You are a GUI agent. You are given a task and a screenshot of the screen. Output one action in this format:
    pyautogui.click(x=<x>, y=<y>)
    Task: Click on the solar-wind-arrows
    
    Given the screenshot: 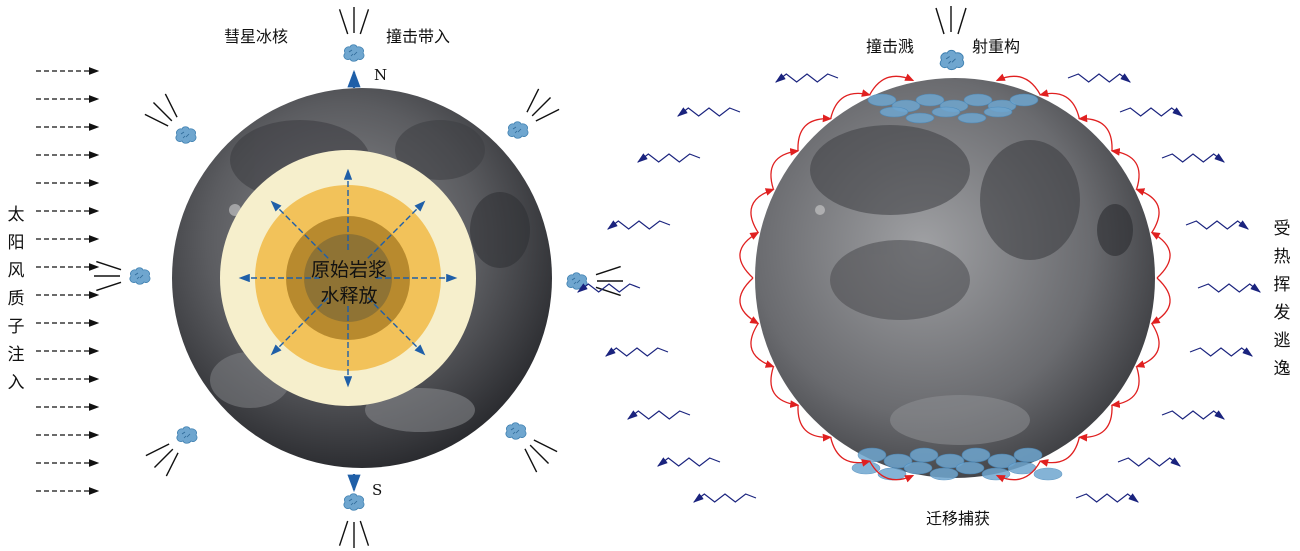 What is the action you would take?
    pyautogui.click(x=68, y=281)
    